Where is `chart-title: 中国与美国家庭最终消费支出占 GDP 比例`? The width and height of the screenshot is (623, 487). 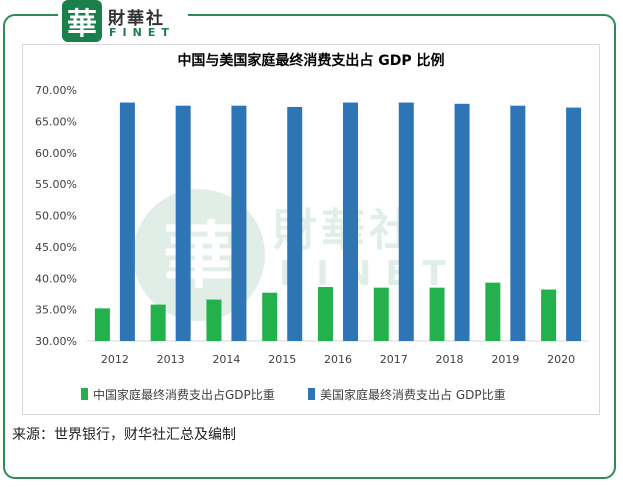
chart-title: 中国与美国家庭最终消费支出占 GDP 比例 is located at coordinates (310, 60).